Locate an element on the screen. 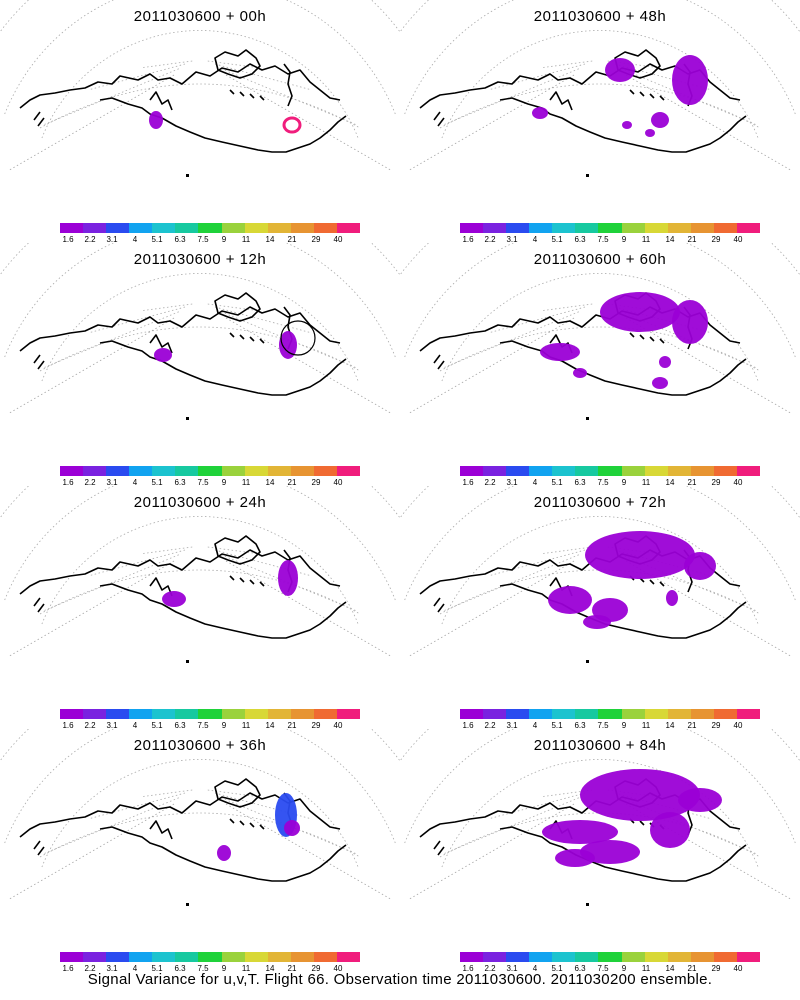 The image size is (800, 1000). colorbar-tick-label: 4 is located at coordinates (135, 968).